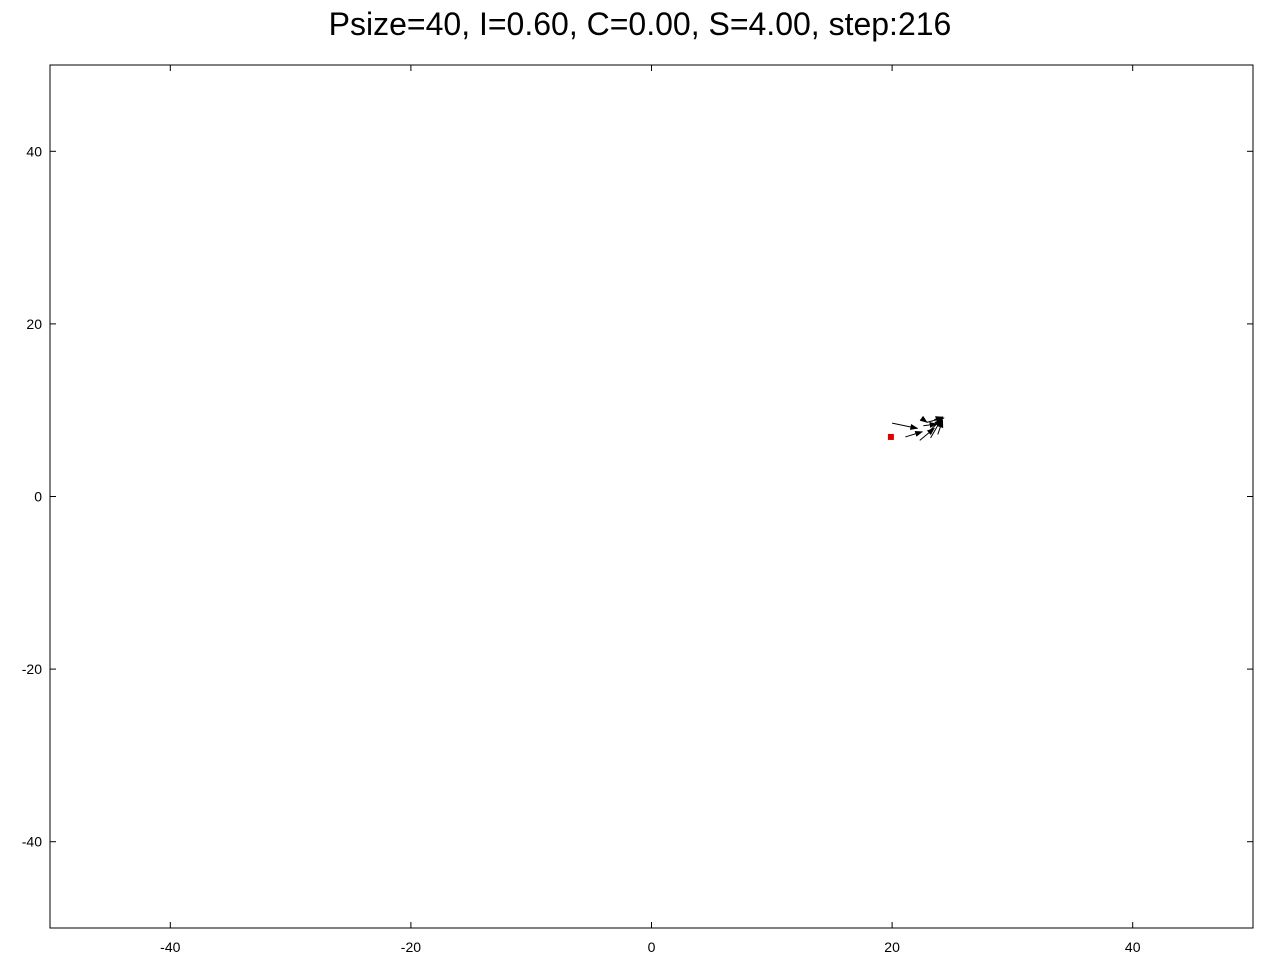 The image size is (1280, 960). I want to click on y-tick-label: 20, so click(34, 324).